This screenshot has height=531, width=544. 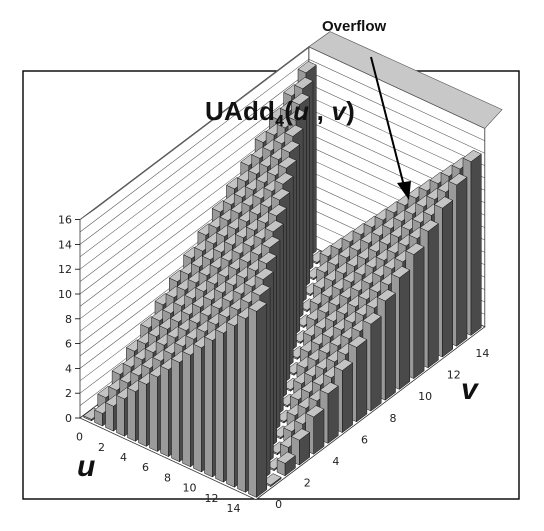 What do you see at coordinates (350, 111) in the screenshot?
I see `title-close-paren: )` at bounding box center [350, 111].